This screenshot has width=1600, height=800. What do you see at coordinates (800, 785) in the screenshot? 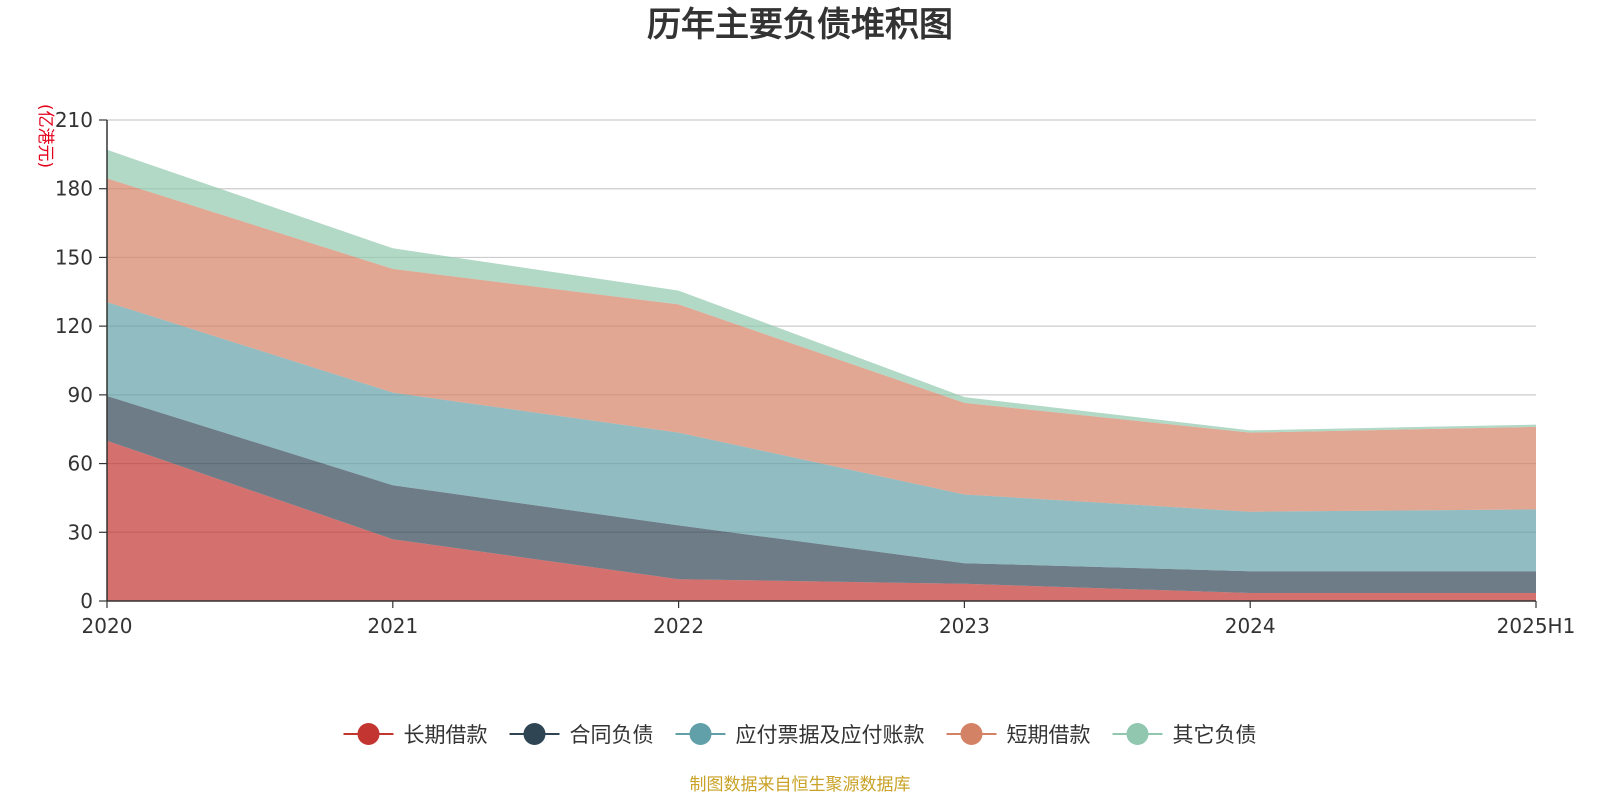
I see `source-note: 制图数据来自恒生聚源数据库` at bounding box center [800, 785].